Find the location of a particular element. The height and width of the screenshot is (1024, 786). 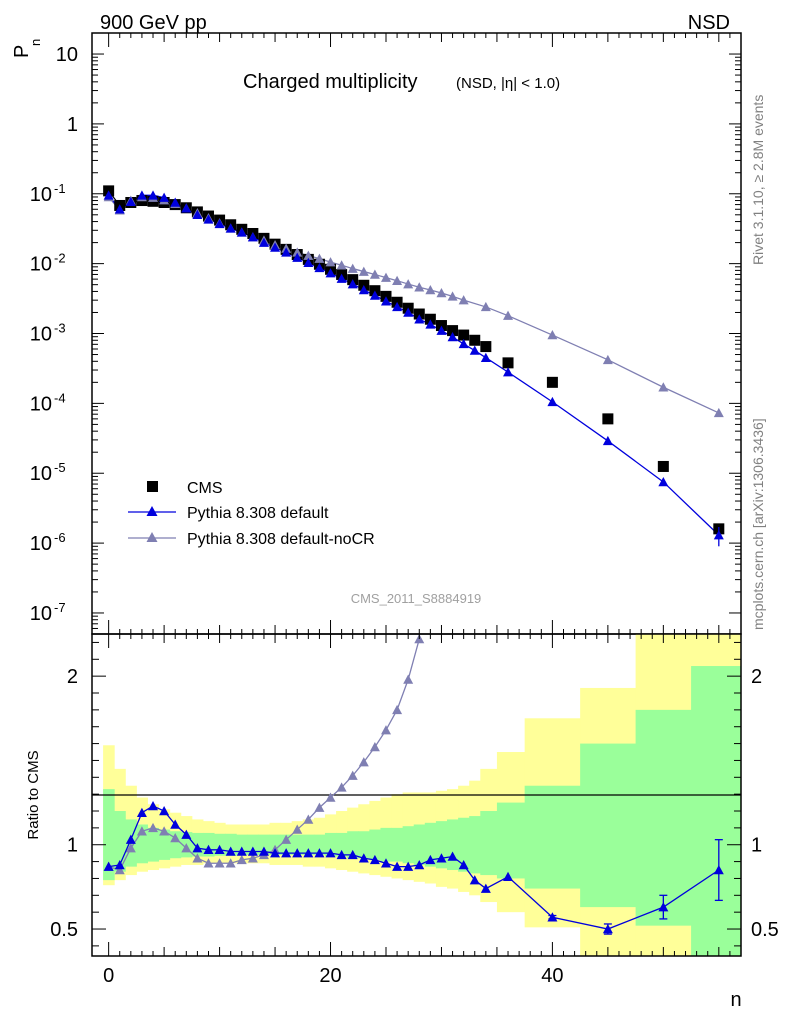

ratio-ytick-label: 0.5 is located at coordinates (64, 930).